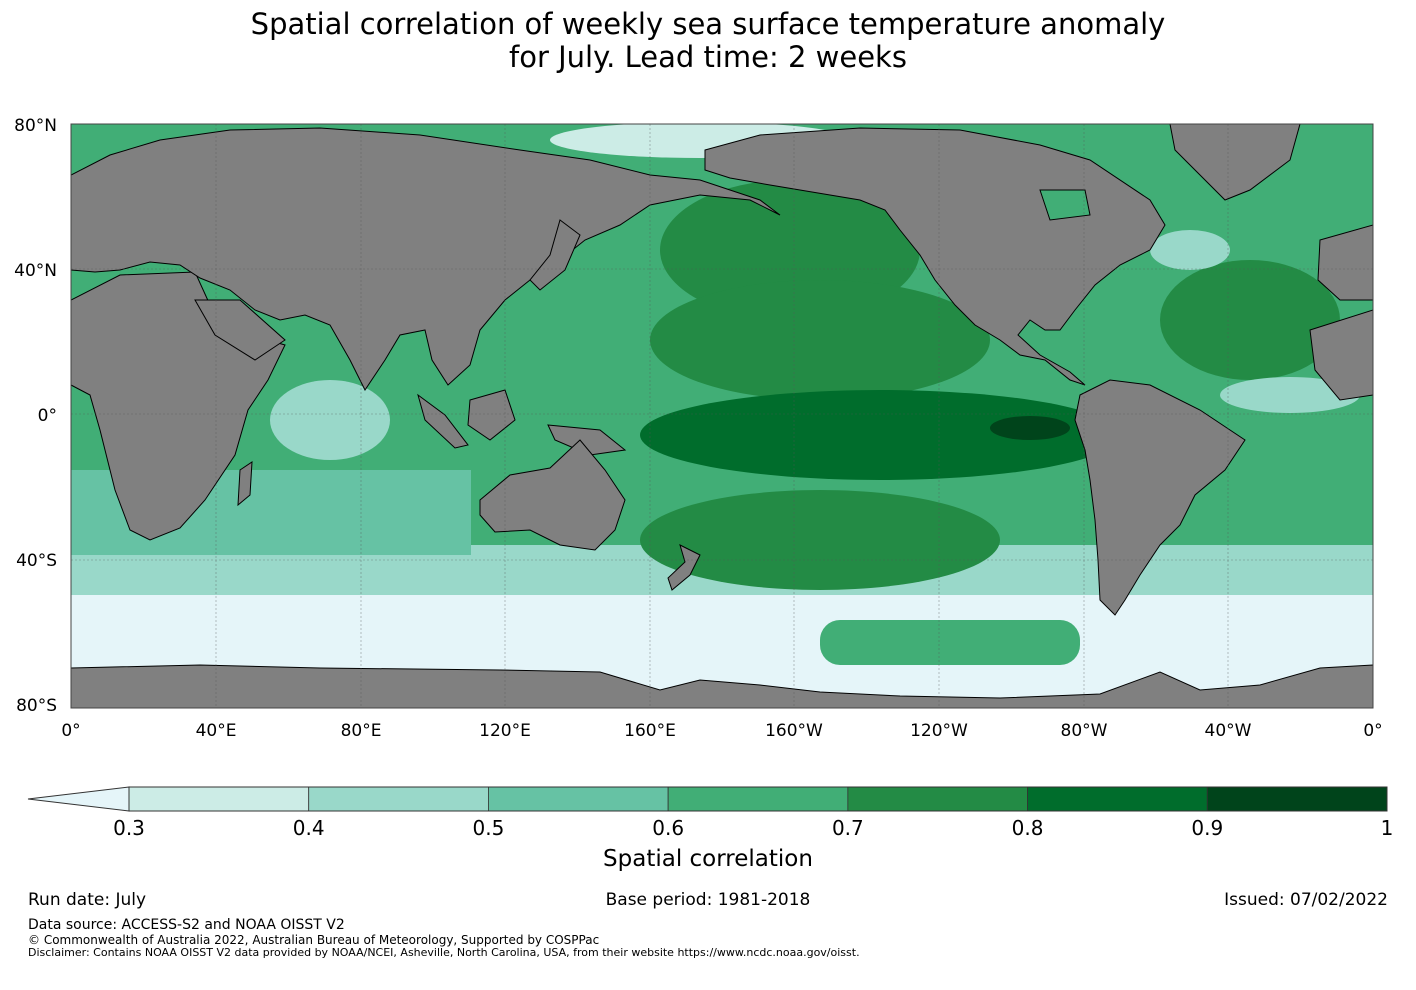 This screenshot has width=1416, height=990. I want to click on colorbar-frame, so click(758, 799).